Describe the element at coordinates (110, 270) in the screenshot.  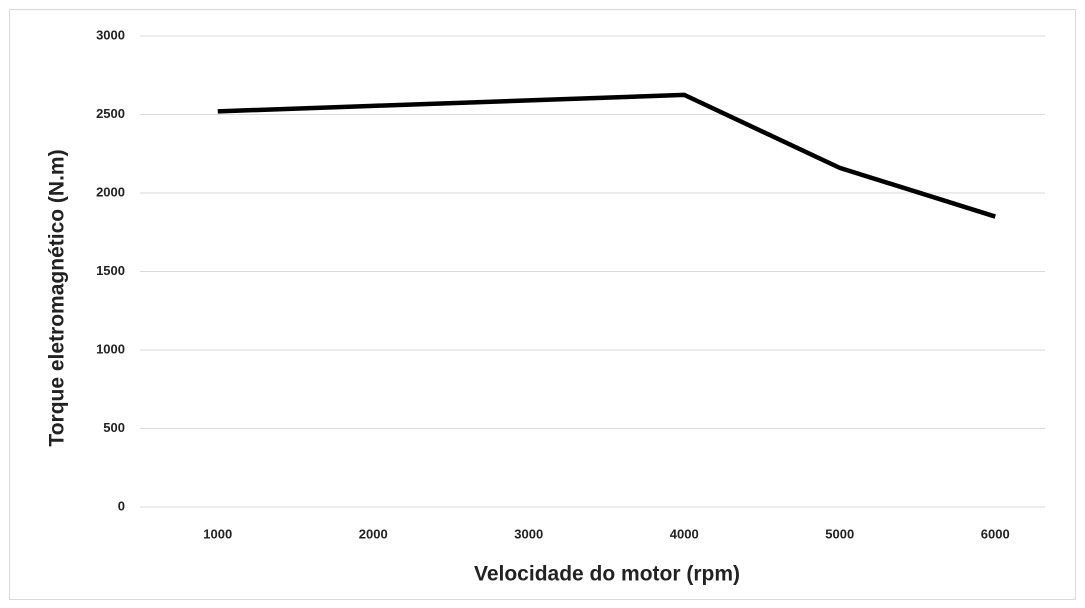
I see `y-tick-label: 1500` at that location.